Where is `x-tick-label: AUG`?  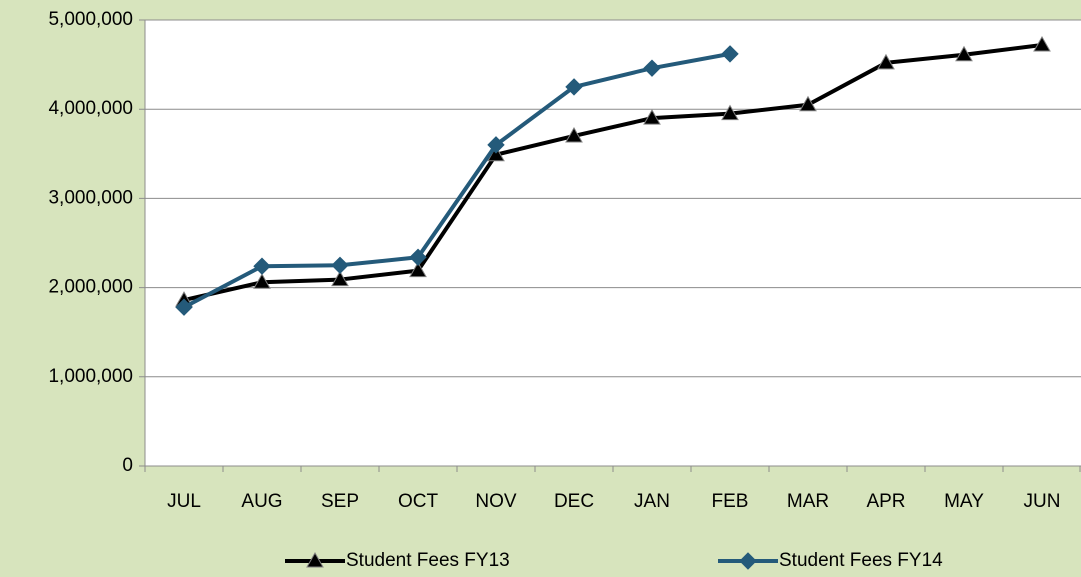
x-tick-label: AUG is located at coordinates (261, 501).